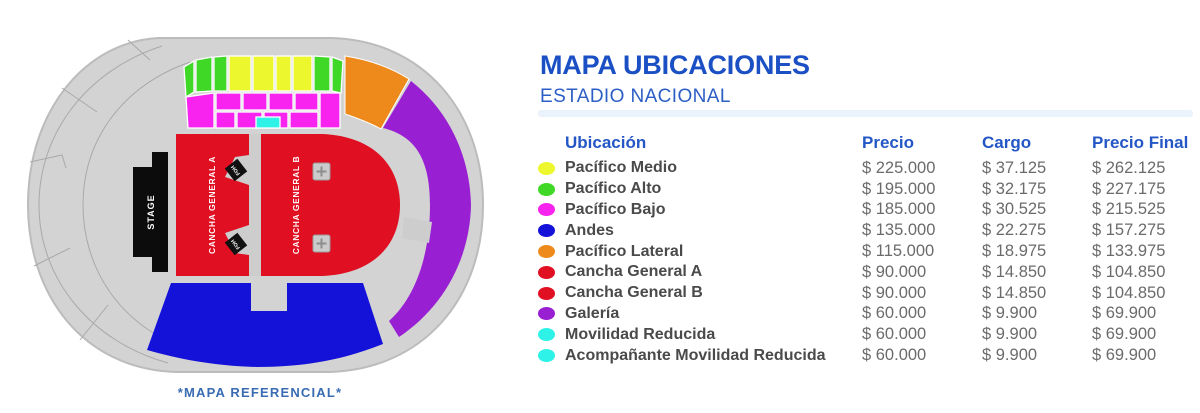 The width and height of the screenshot is (1200, 413). What do you see at coordinates (1007, 142) in the screenshot?
I see `col-cargo: Cargo` at bounding box center [1007, 142].